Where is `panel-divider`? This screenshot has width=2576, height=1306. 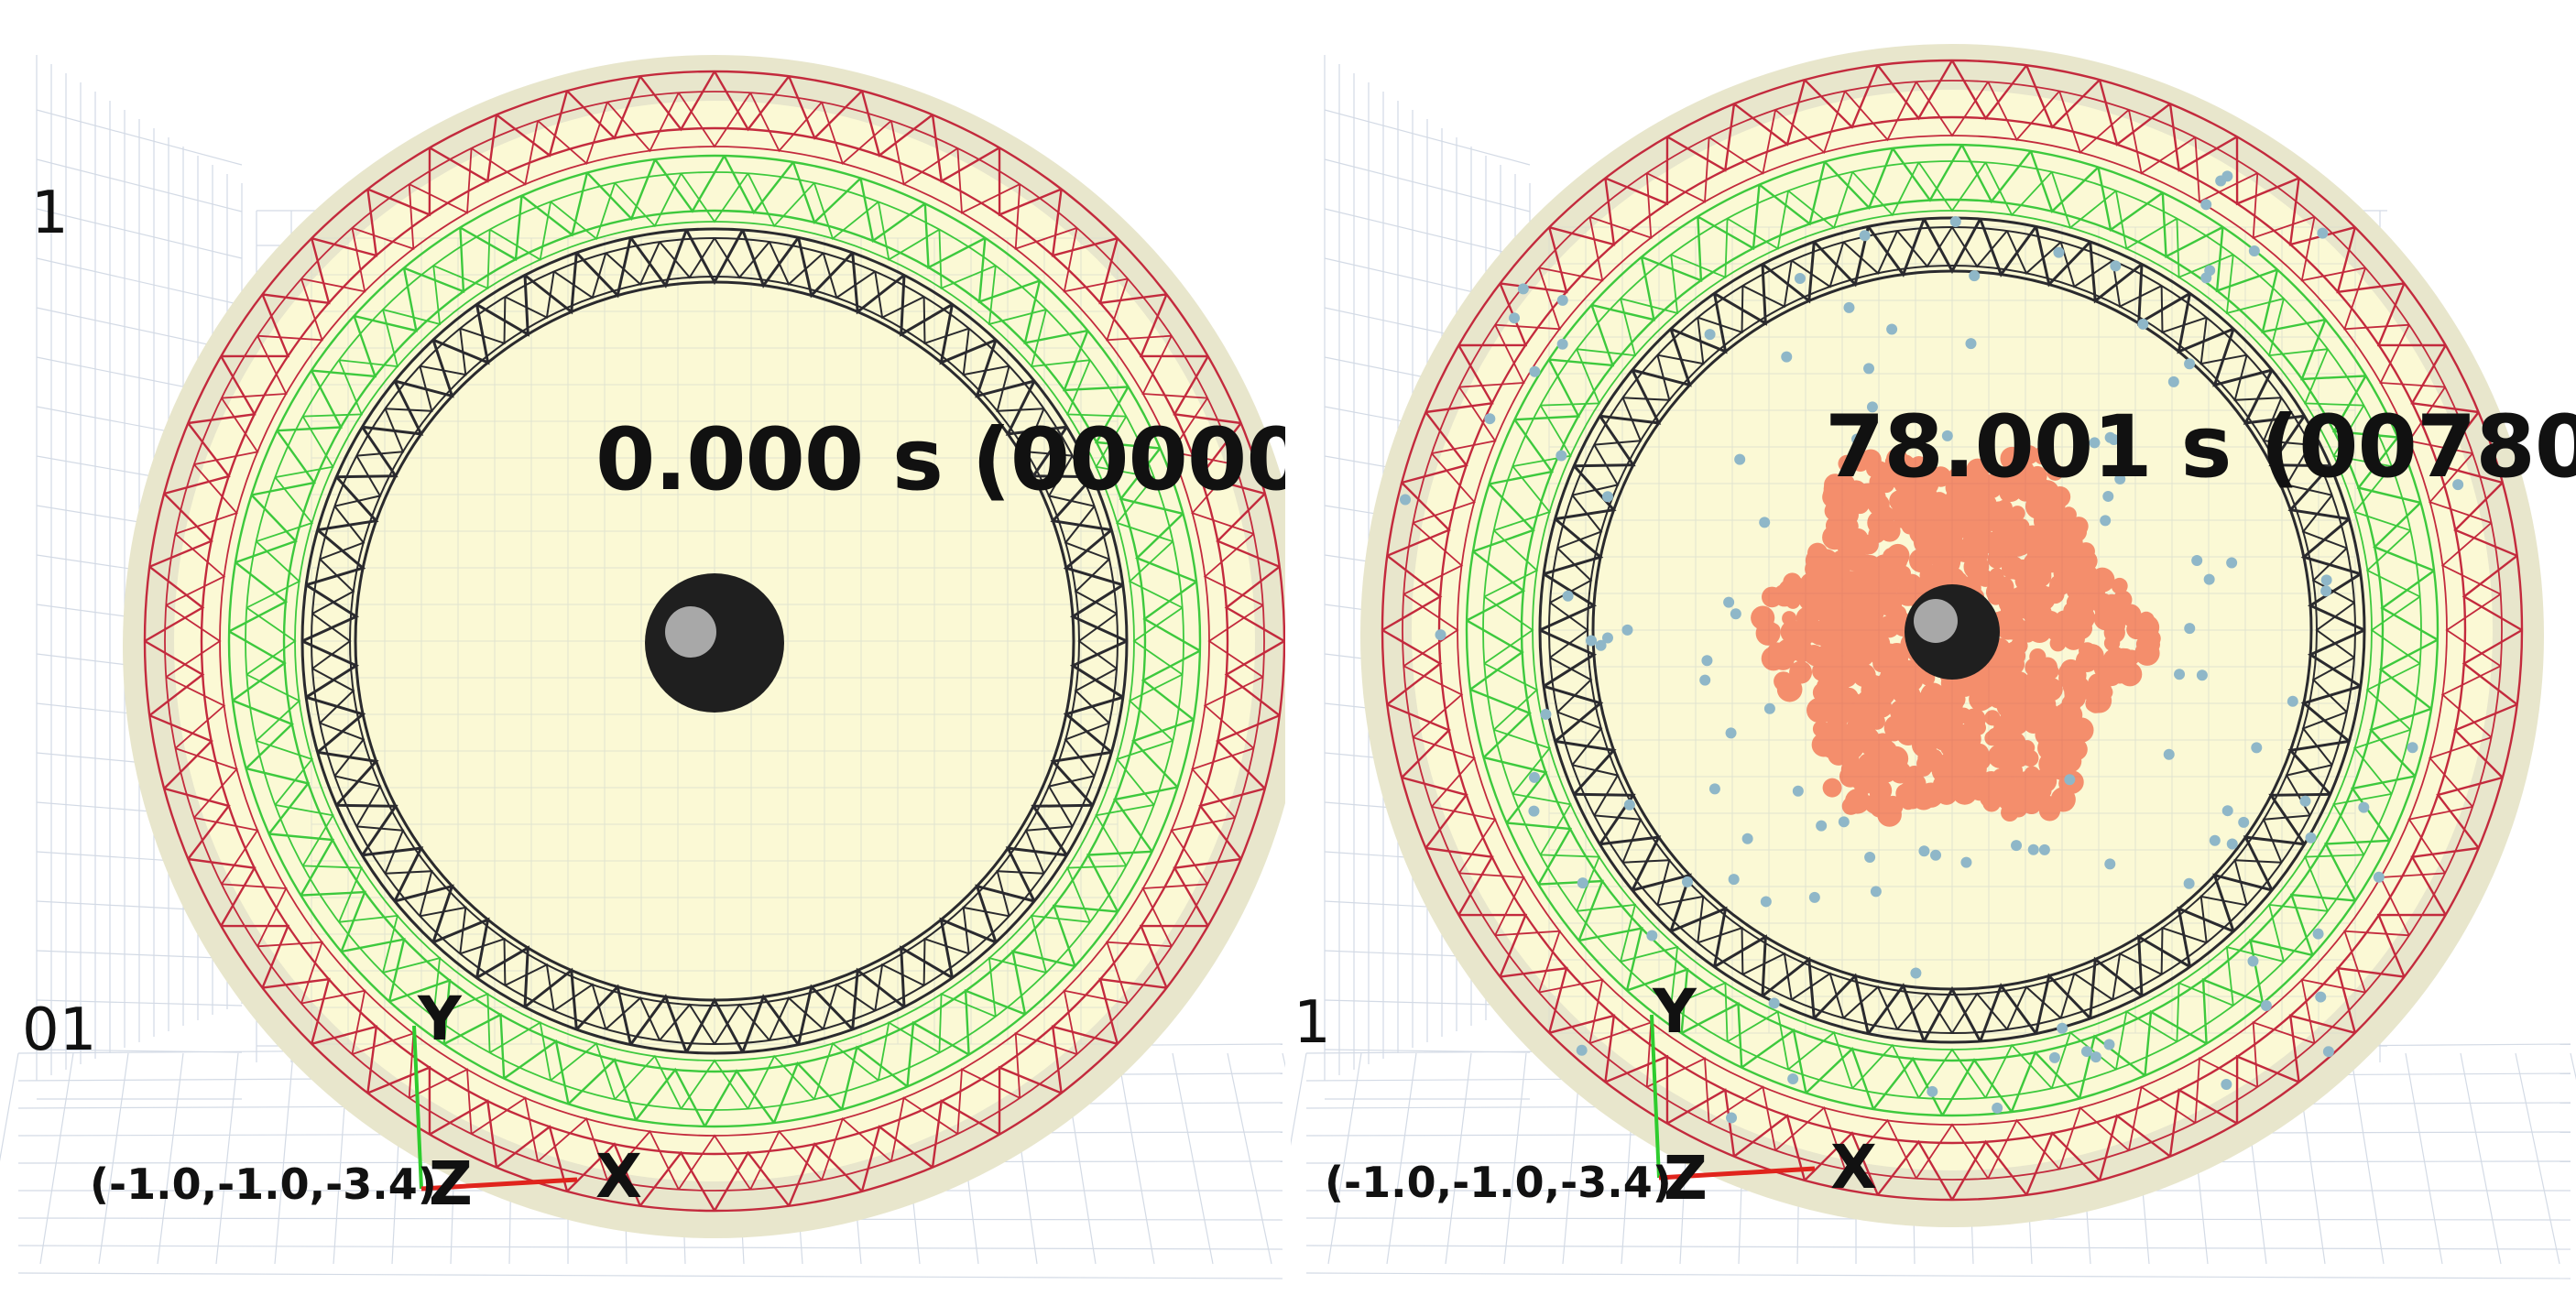 panel-divider is located at coordinates (1288, 653).